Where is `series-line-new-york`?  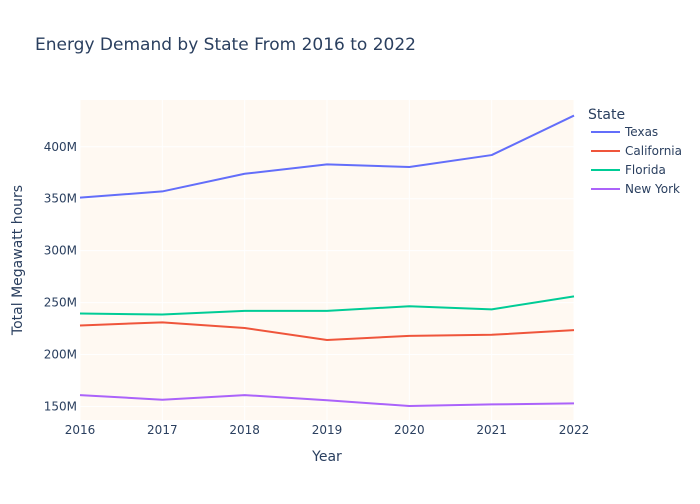 series-line-new-york is located at coordinates (327, 400).